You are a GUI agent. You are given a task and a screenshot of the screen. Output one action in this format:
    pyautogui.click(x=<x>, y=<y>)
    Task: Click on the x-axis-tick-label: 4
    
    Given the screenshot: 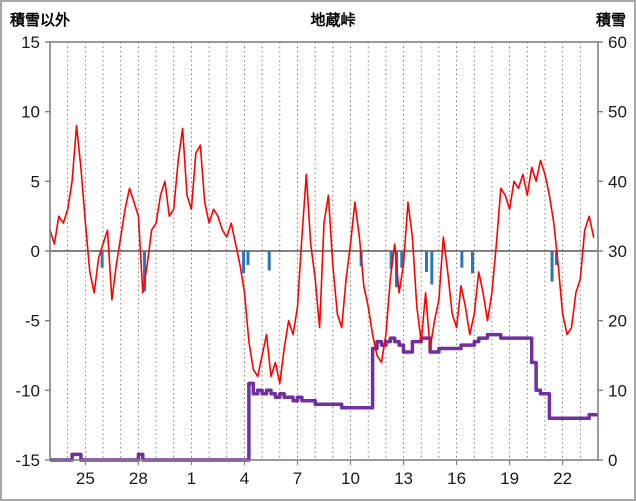 What is the action you would take?
    pyautogui.click(x=244, y=478)
    